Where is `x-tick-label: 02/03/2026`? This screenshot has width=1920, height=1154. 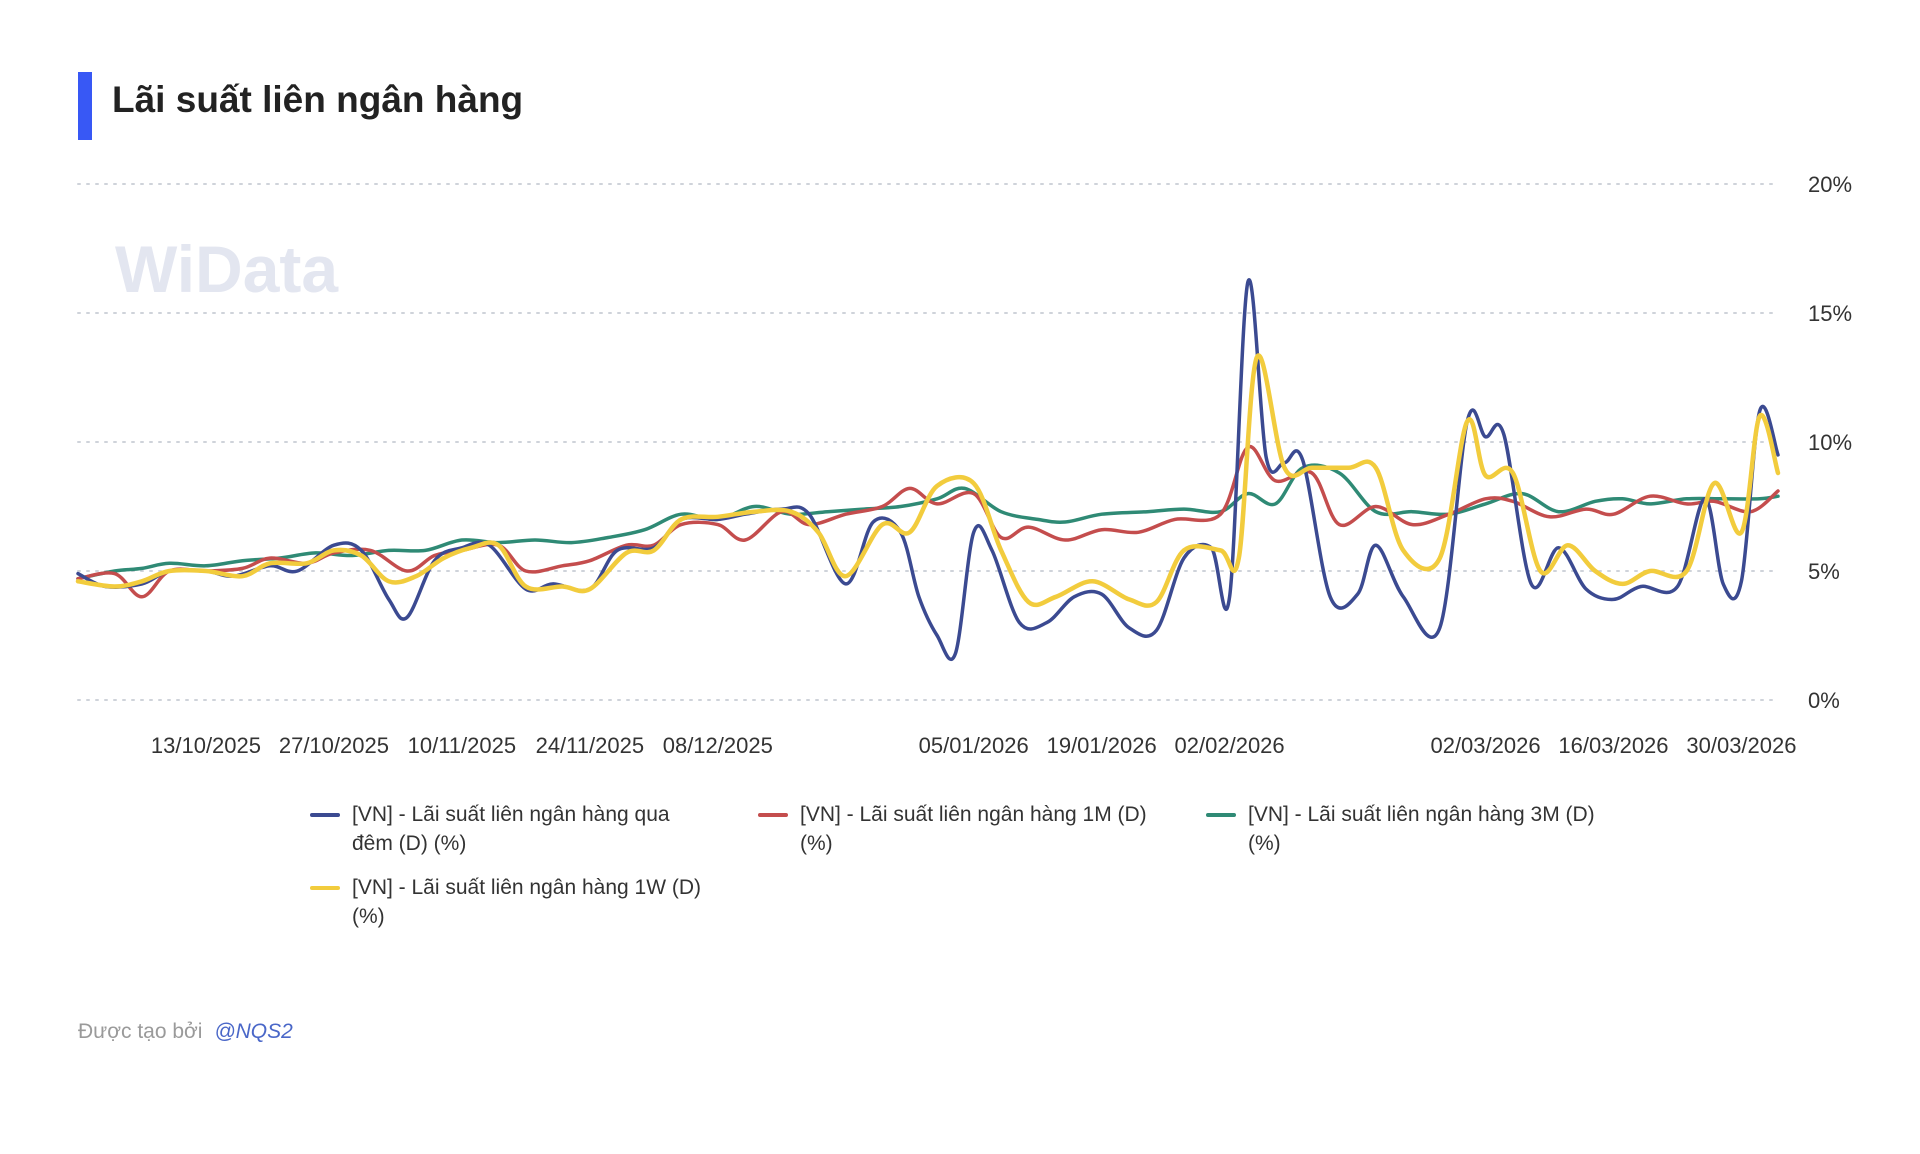 x-tick-label: 02/03/2026 is located at coordinates (1485, 745).